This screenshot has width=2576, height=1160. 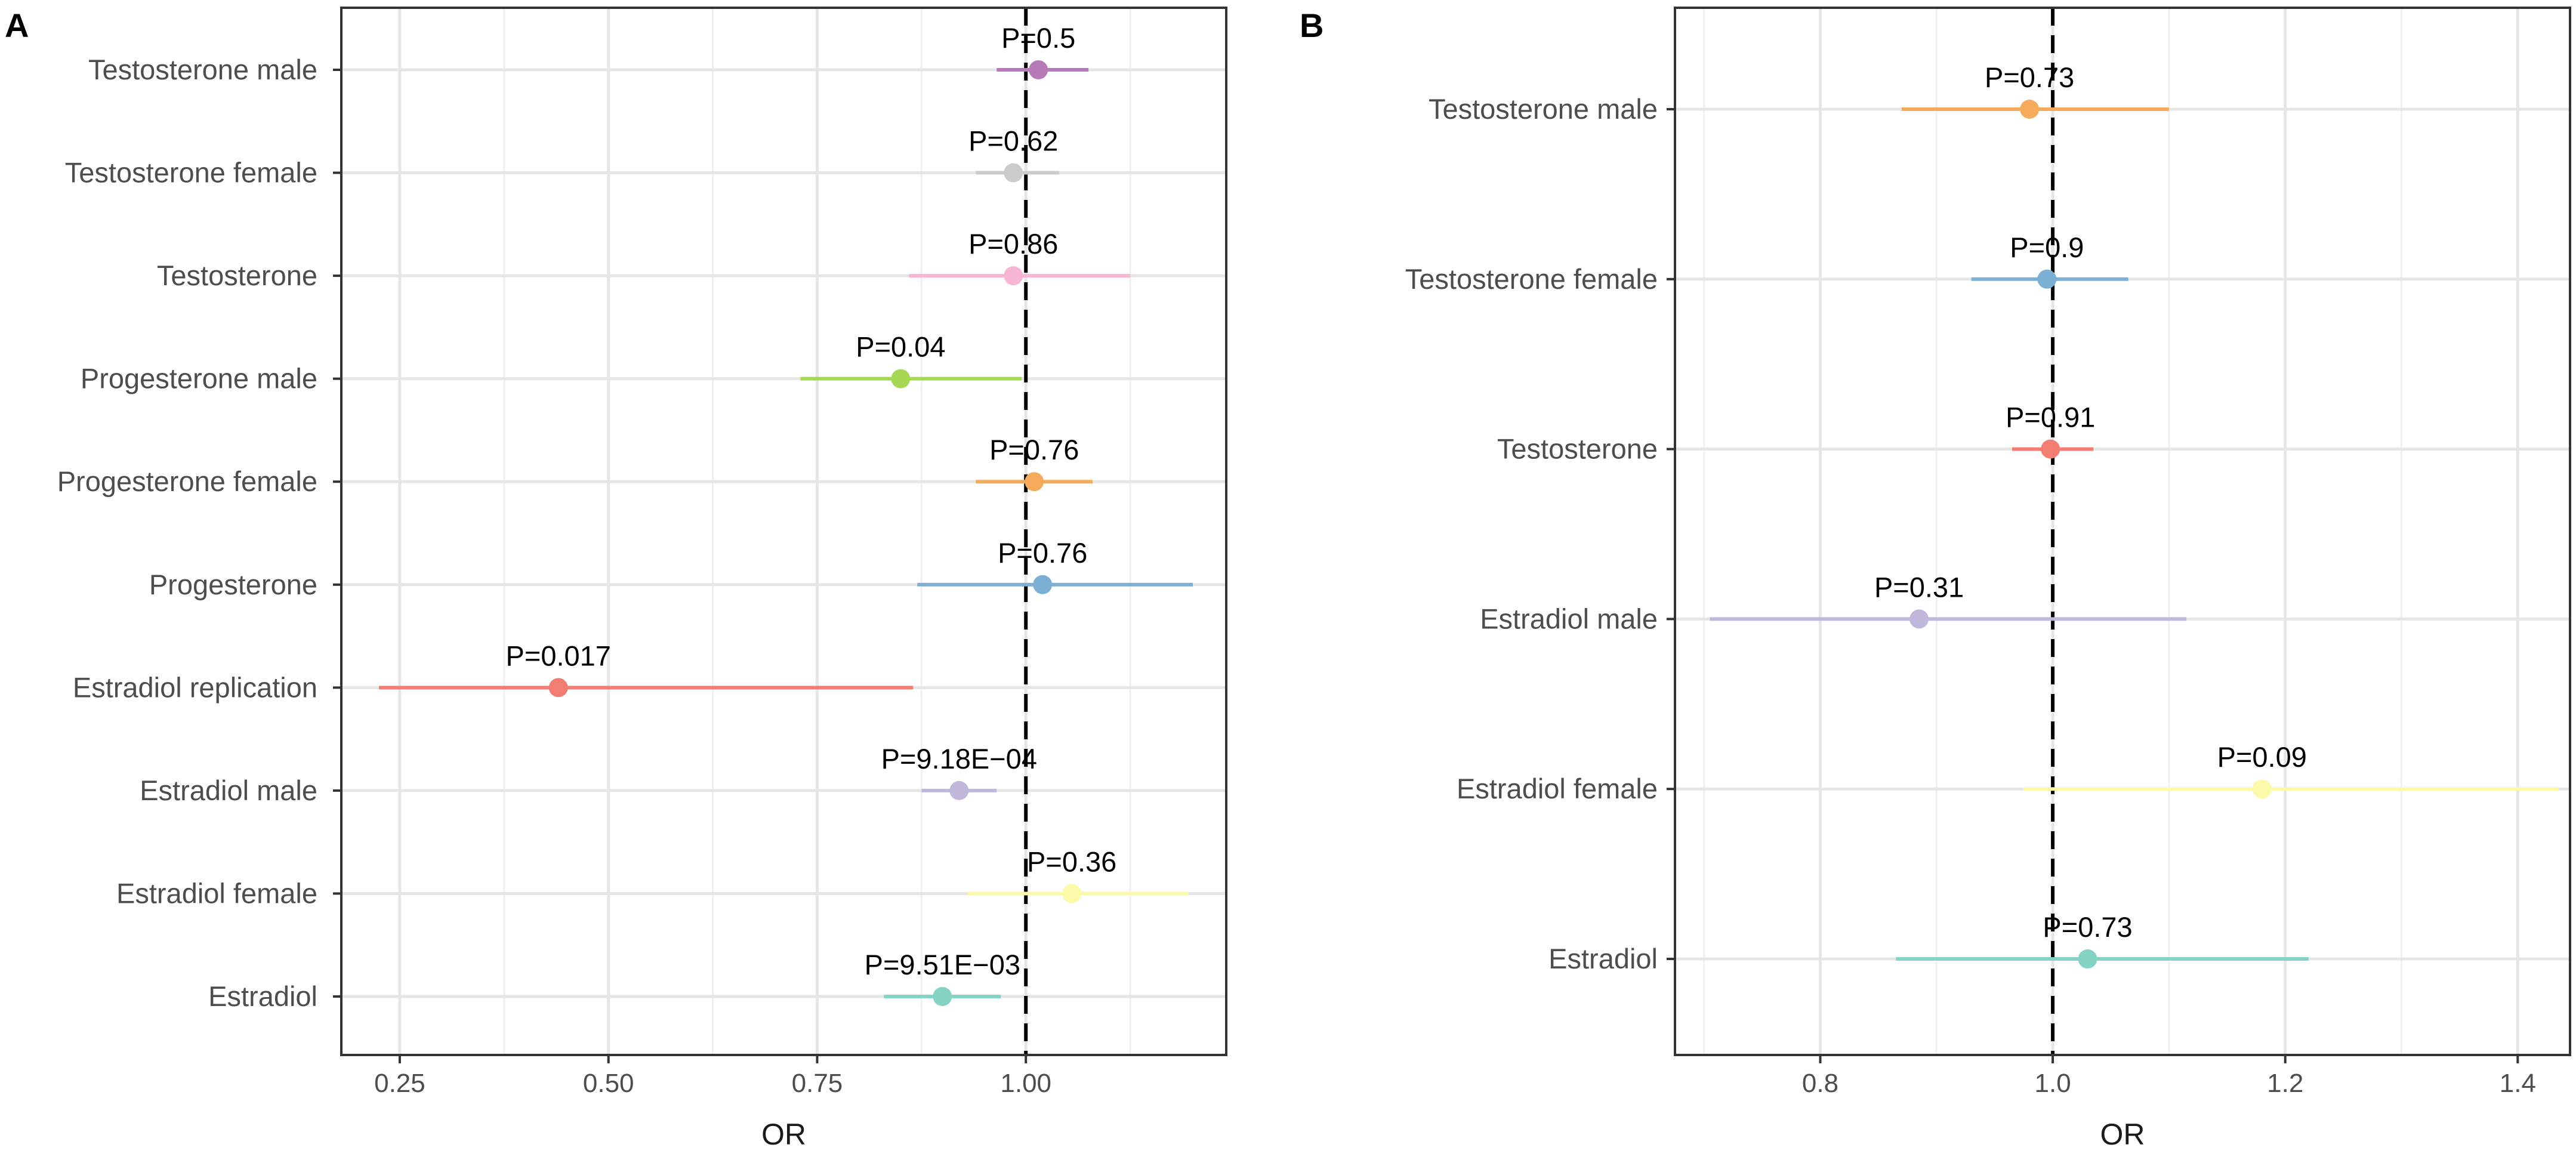 What do you see at coordinates (1919, 587) in the screenshot?
I see `p-value-label: P=0.31` at bounding box center [1919, 587].